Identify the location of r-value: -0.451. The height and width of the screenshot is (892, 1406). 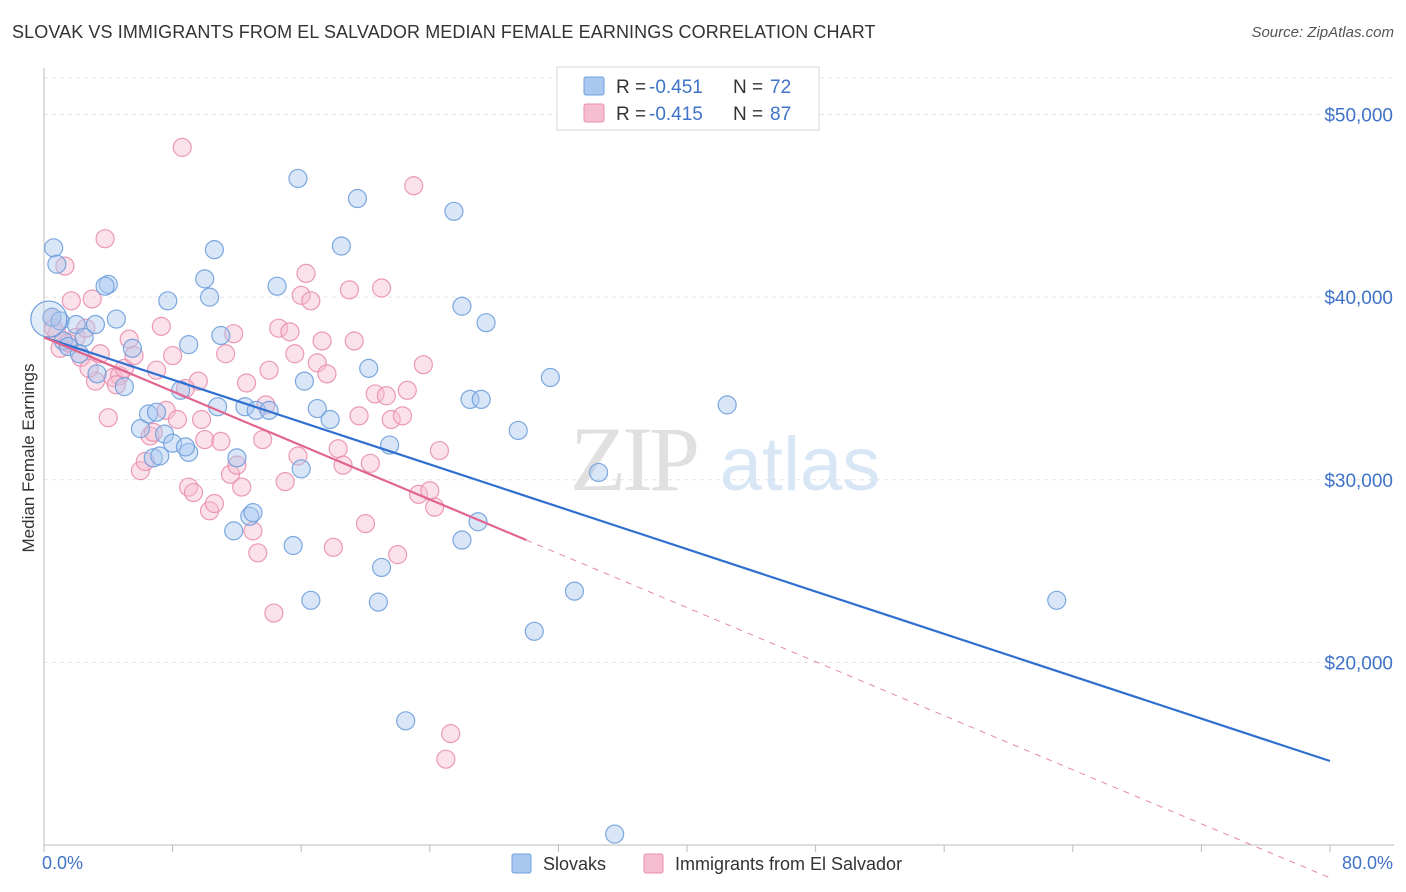
(676, 87).